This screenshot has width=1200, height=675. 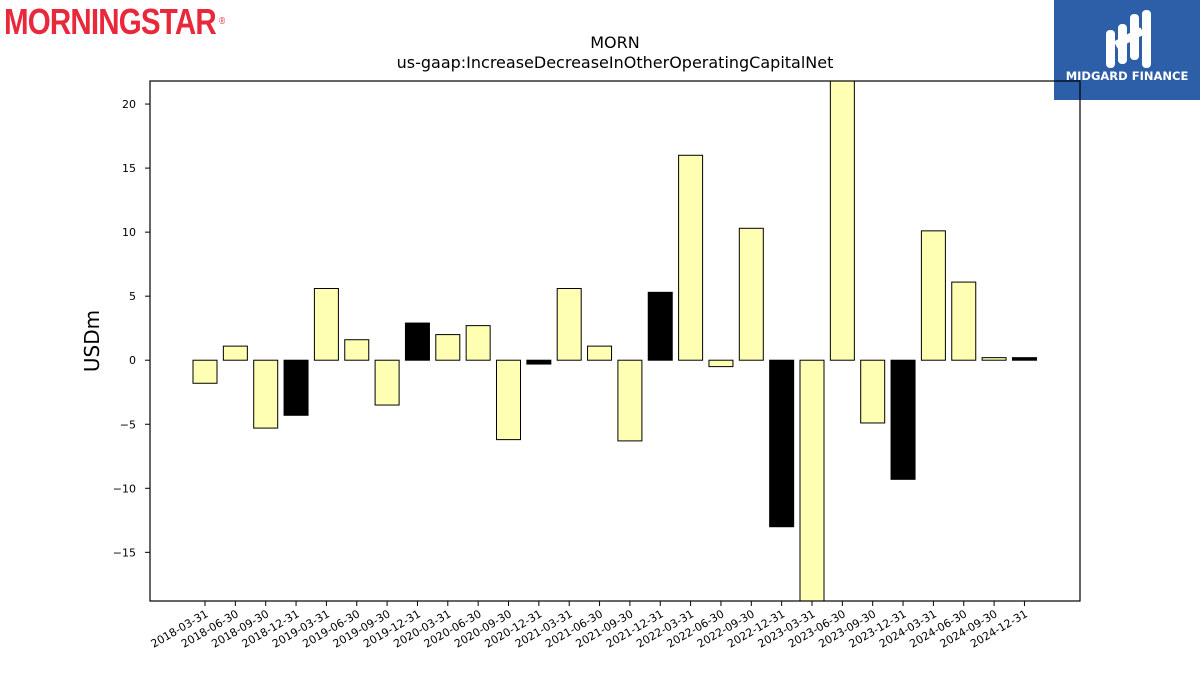 What do you see at coordinates (129, 168) in the screenshot?
I see `y-tick-label: 15` at bounding box center [129, 168].